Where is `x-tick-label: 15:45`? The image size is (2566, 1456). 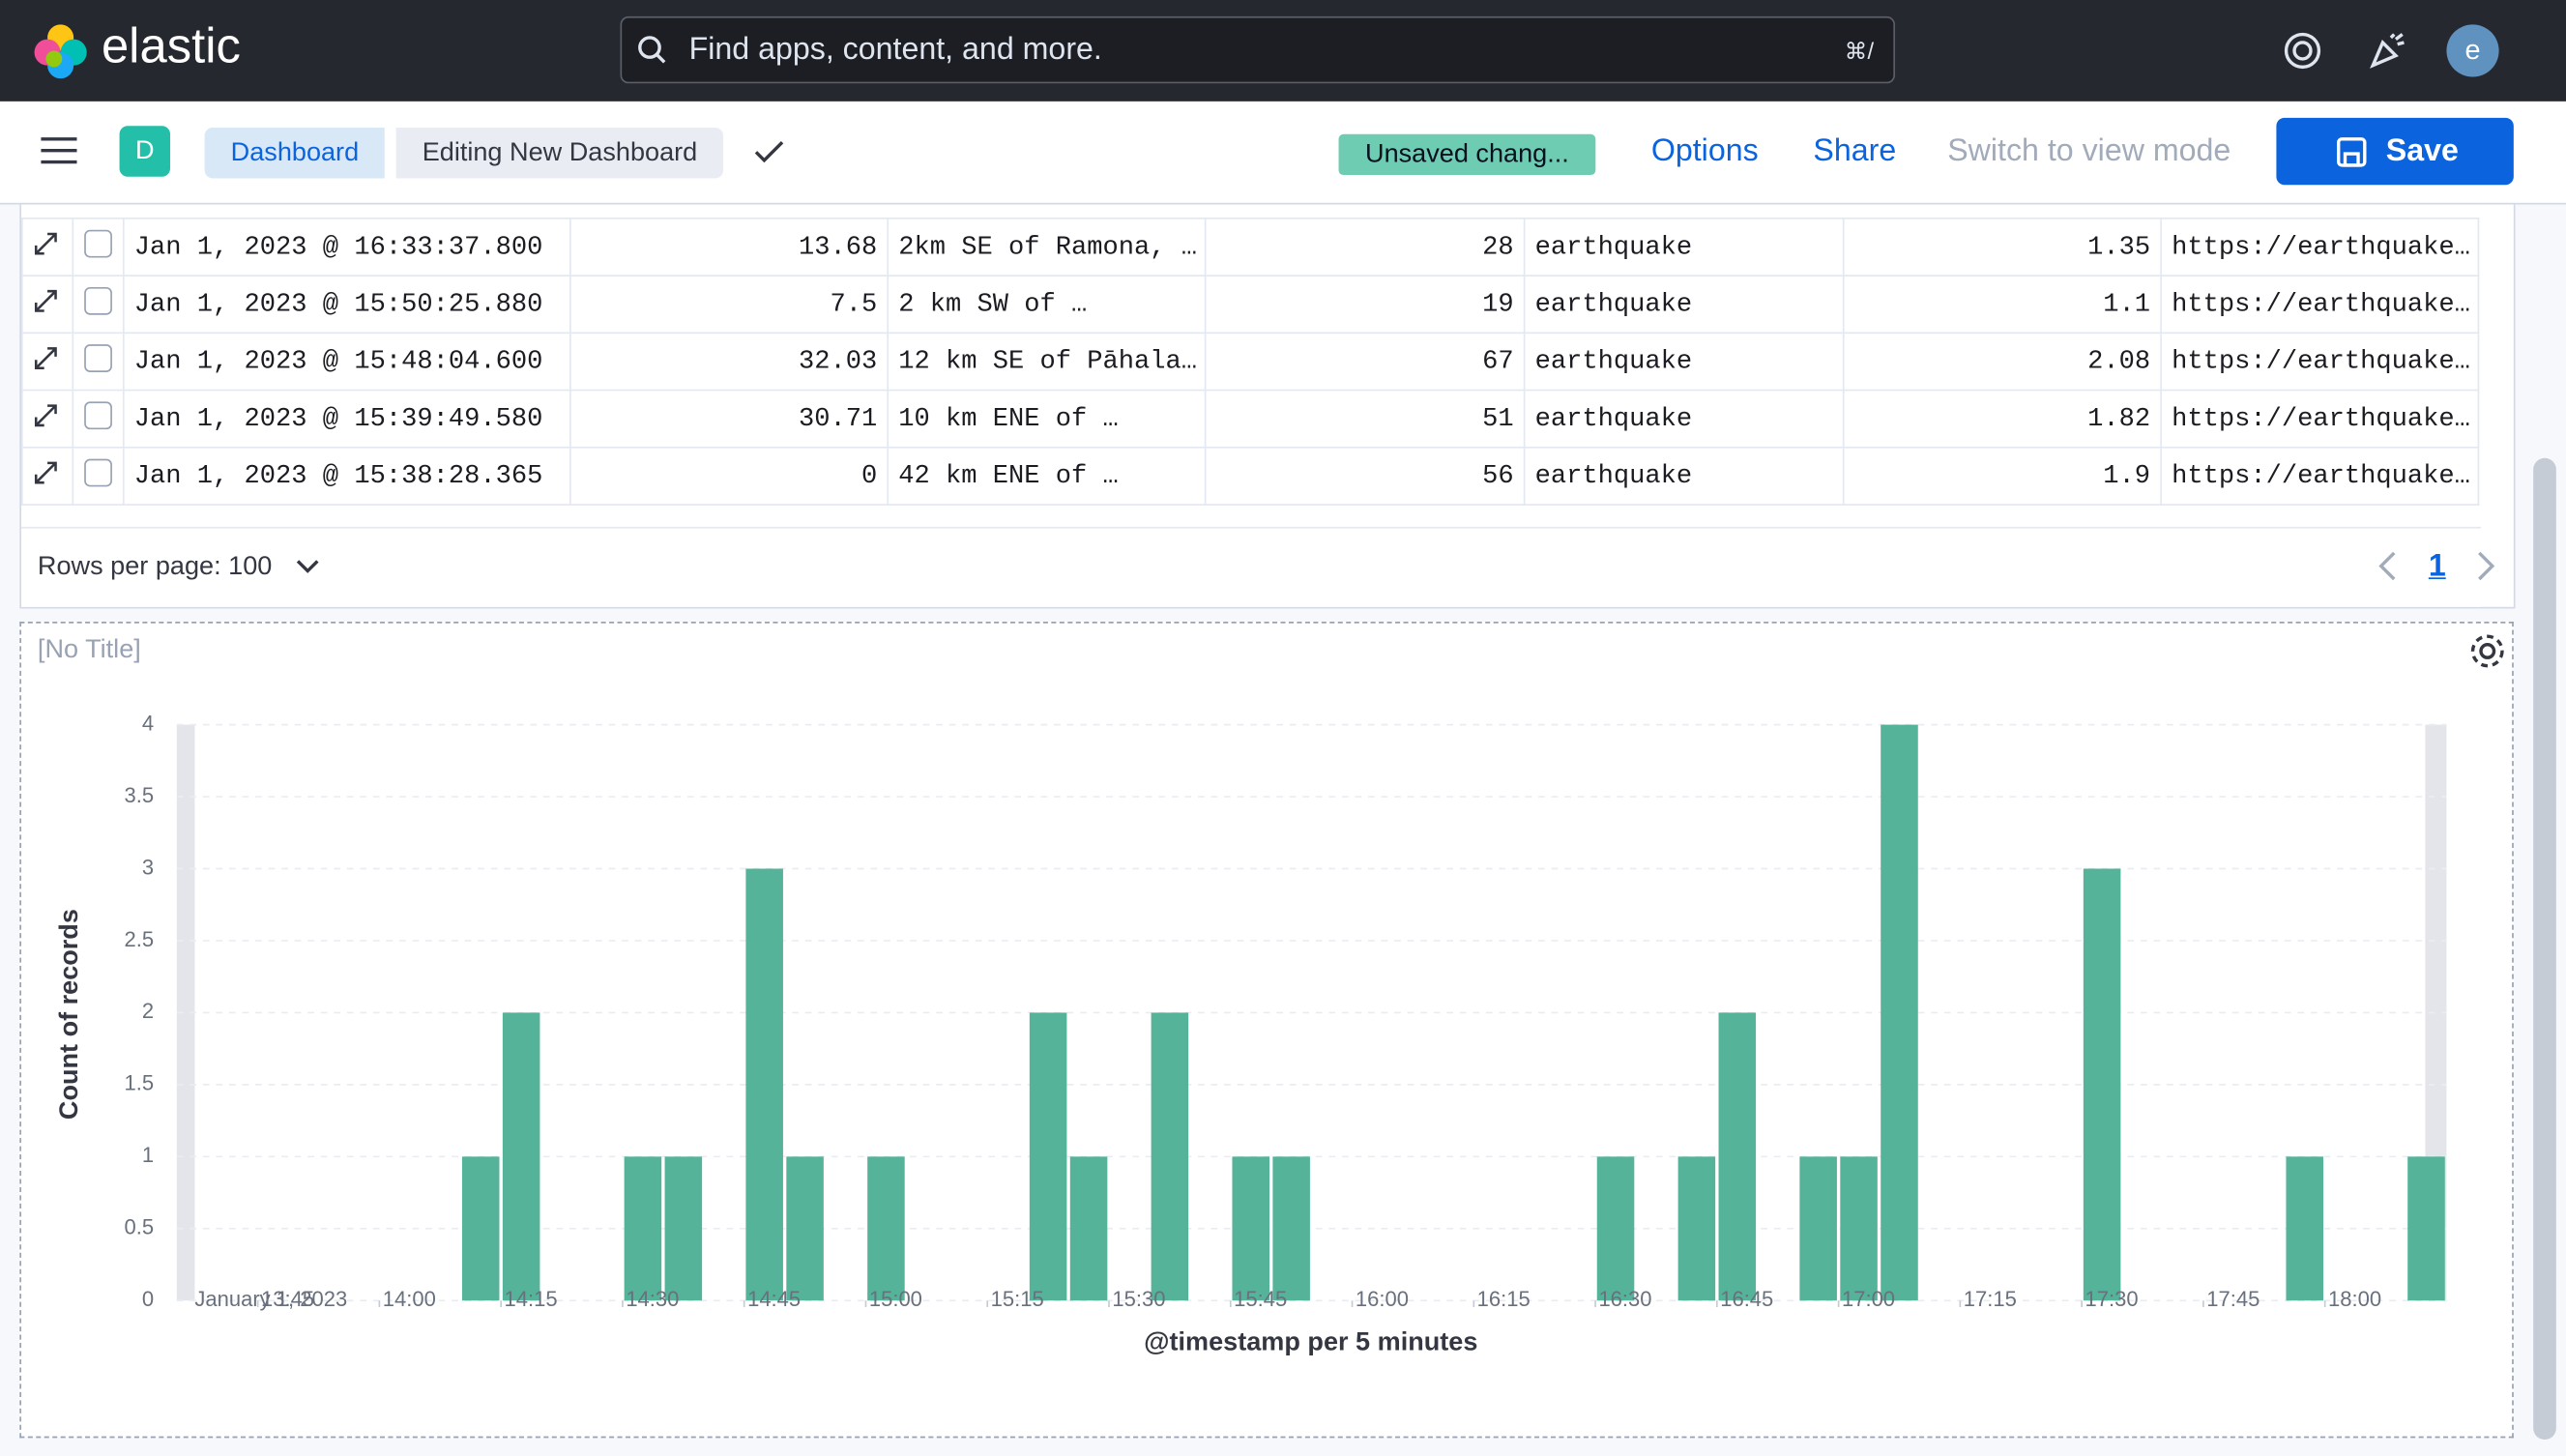
x-tick-label: 15:45 is located at coordinates (1260, 1299).